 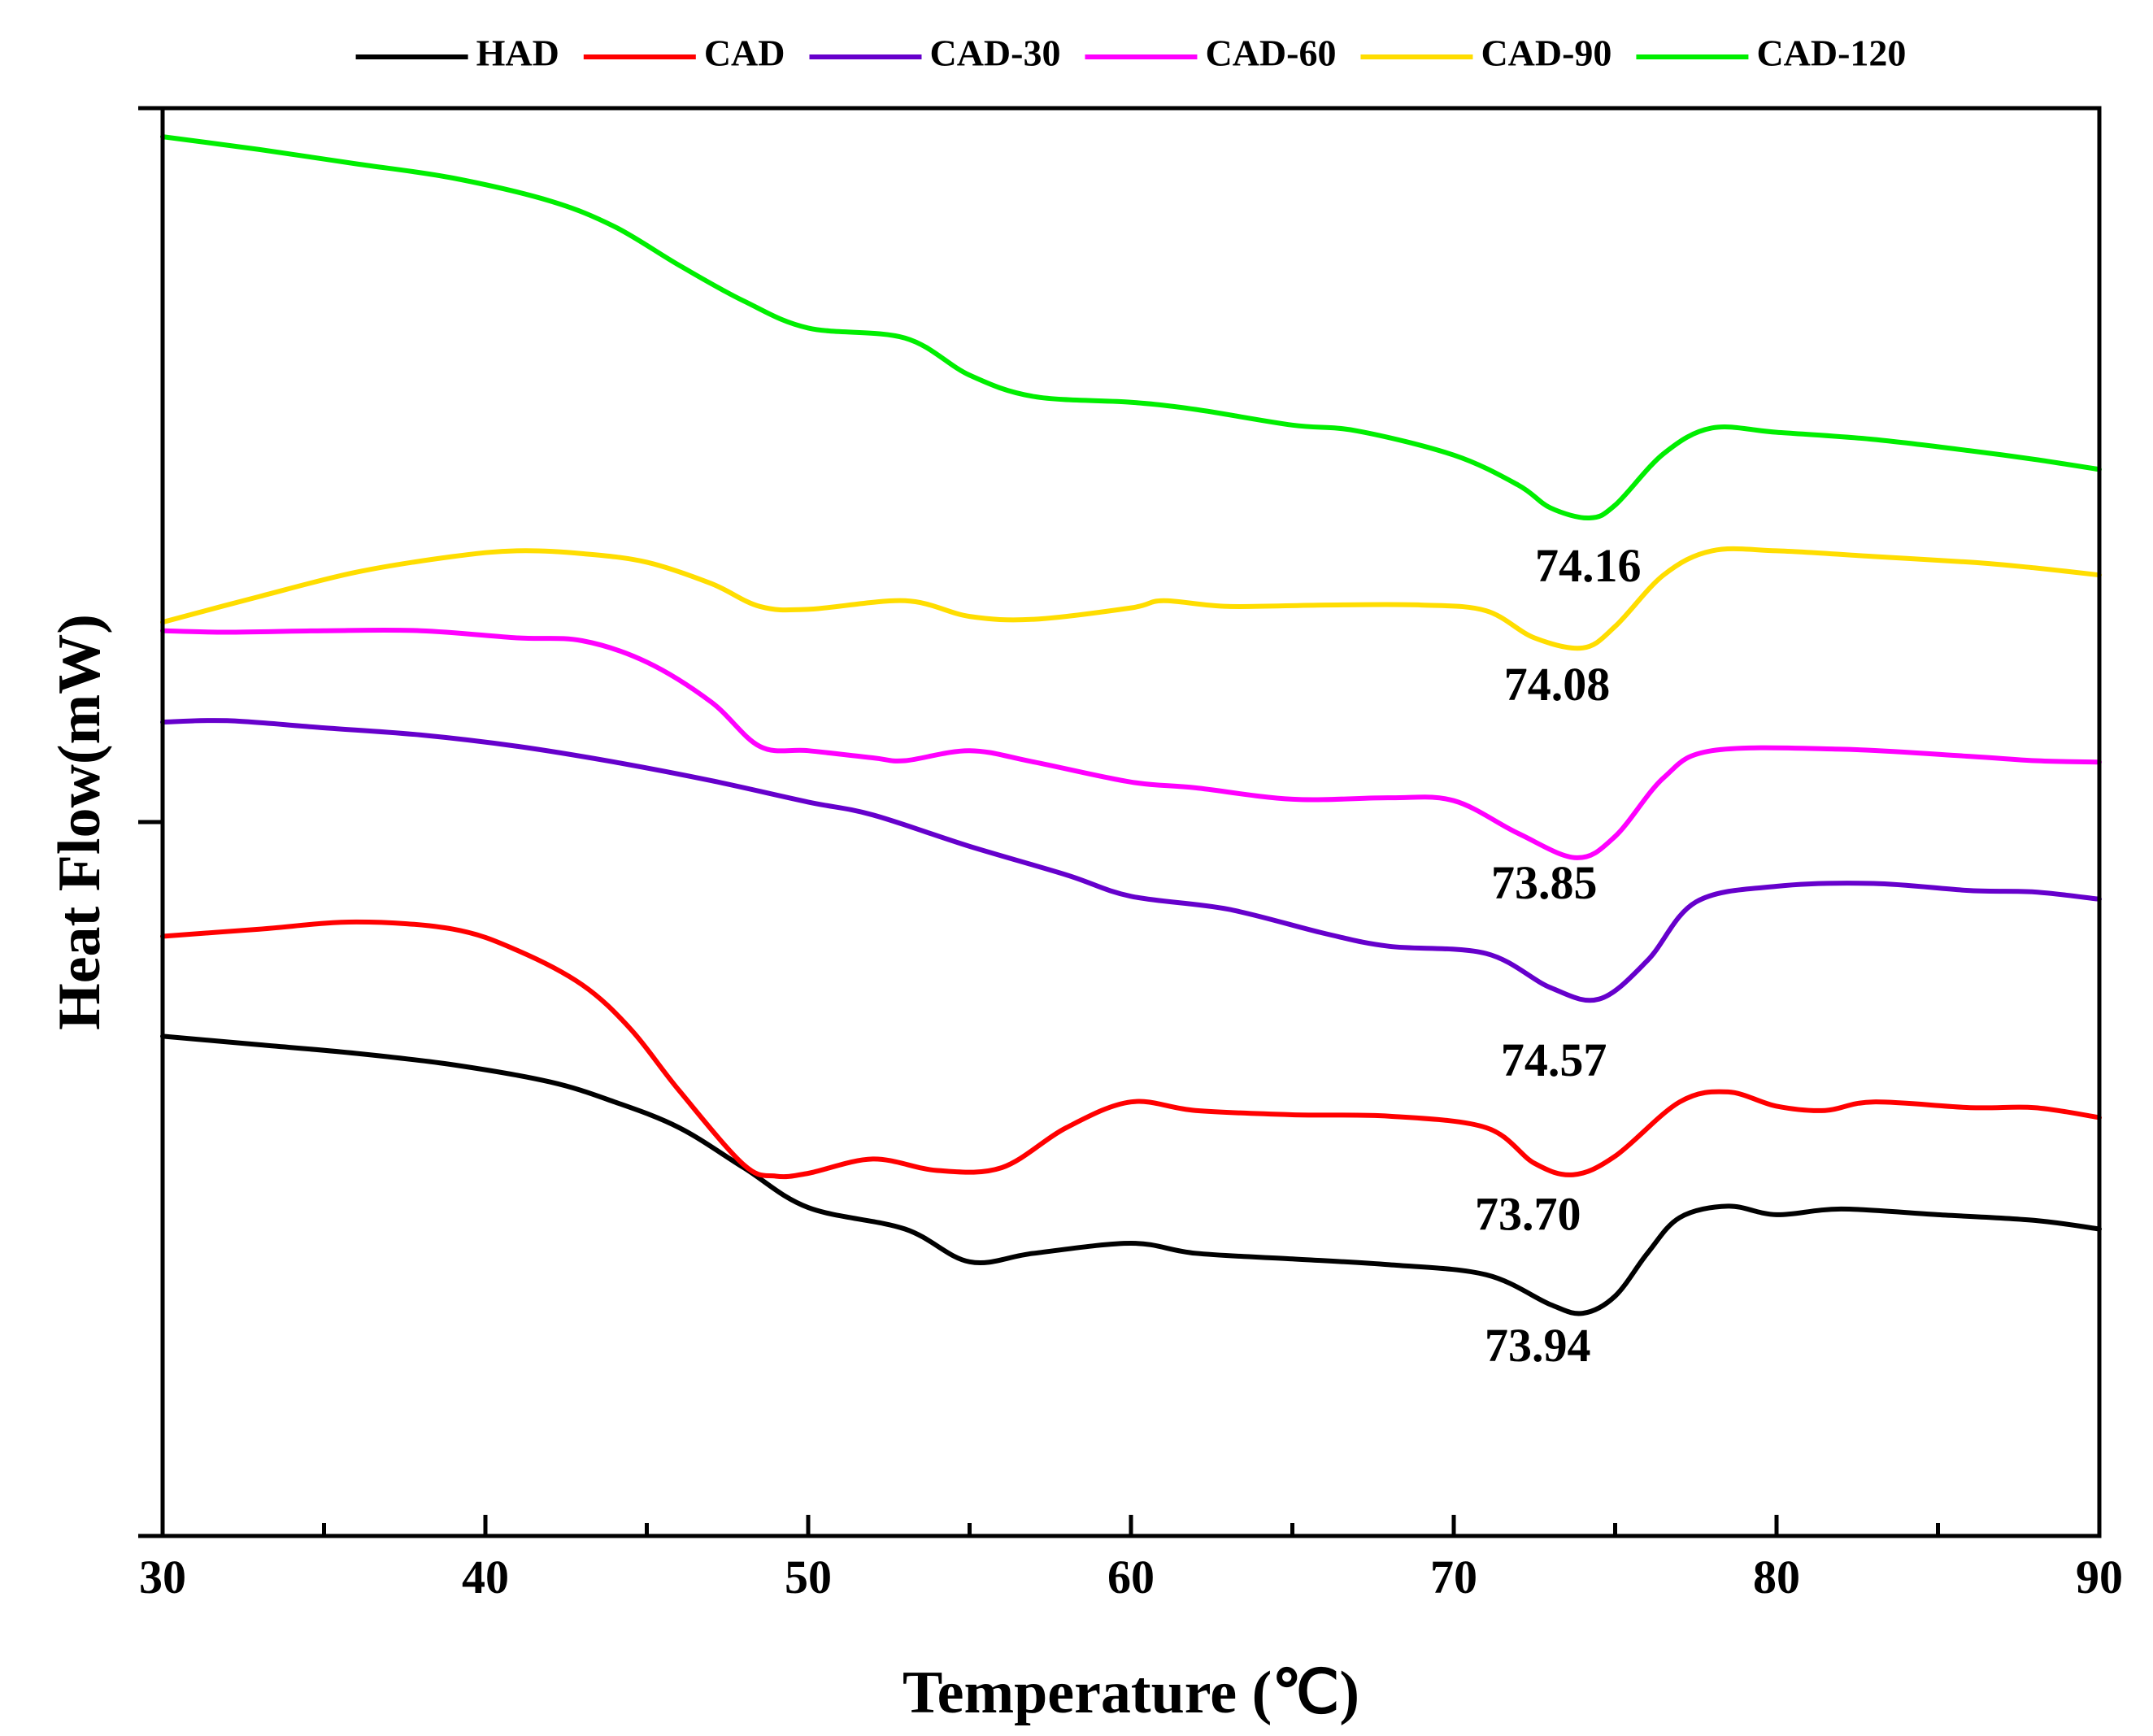 I want to click on x-tick-label: 30, so click(x=162, y=1577).